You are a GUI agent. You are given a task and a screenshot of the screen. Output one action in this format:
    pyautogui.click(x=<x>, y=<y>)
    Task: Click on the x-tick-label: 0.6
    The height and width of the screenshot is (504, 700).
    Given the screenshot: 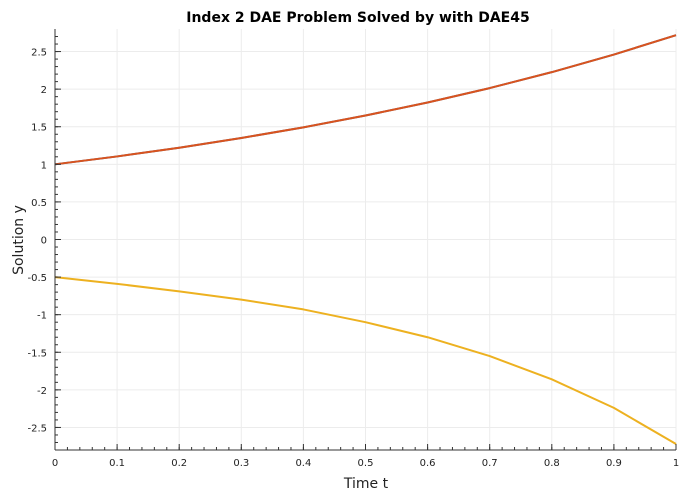 What is the action you would take?
    pyautogui.click(x=428, y=463)
    